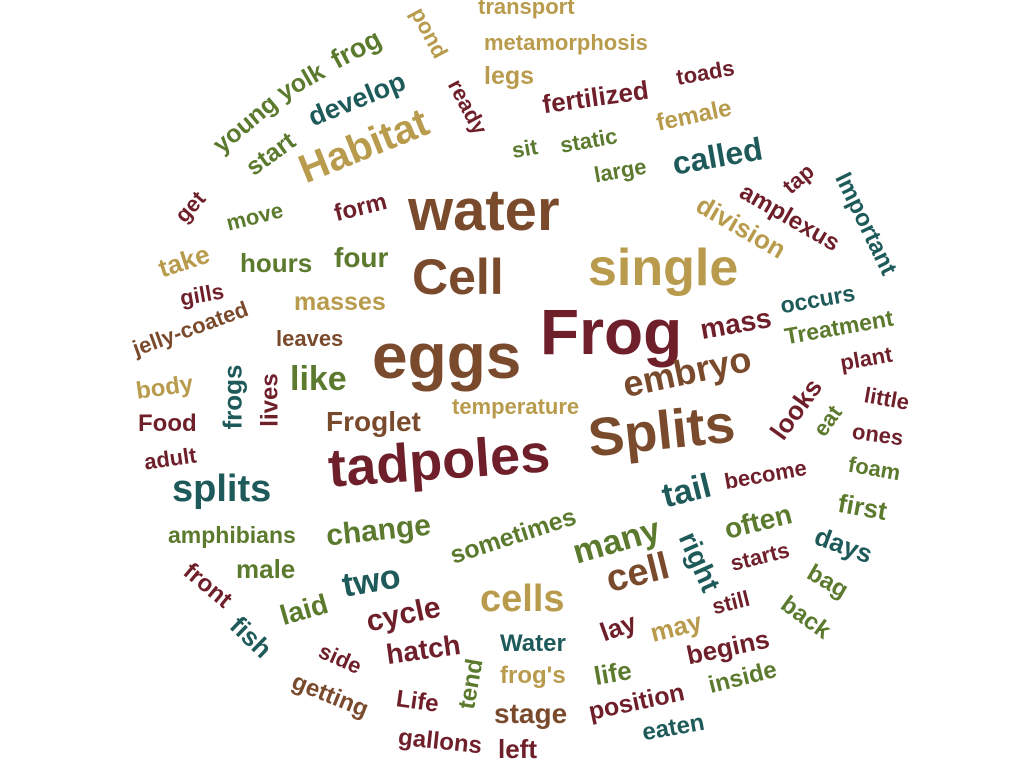 This screenshot has height=768, width=1024. I want to click on word-amphibians: amphibians, so click(232, 535).